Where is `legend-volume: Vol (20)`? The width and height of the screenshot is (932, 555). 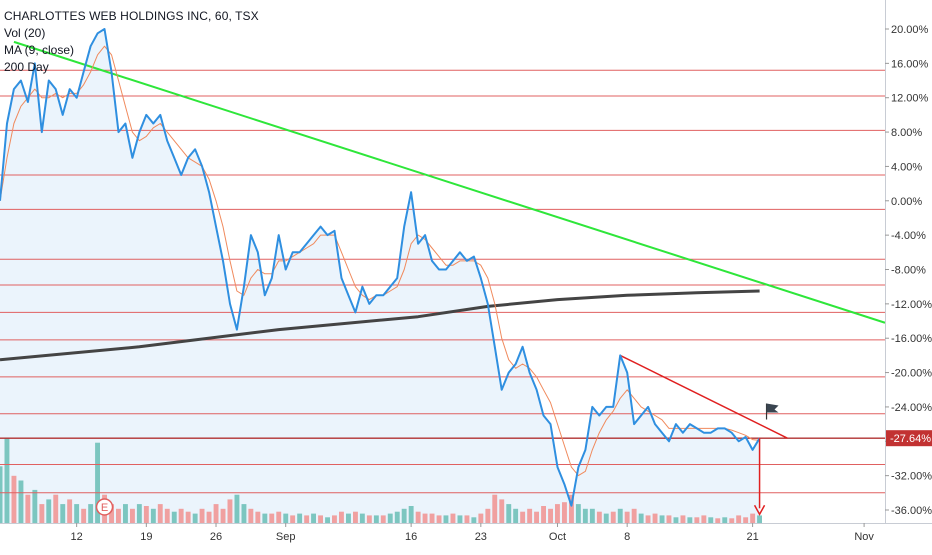 legend-volume: Vol (20) is located at coordinates (25, 33).